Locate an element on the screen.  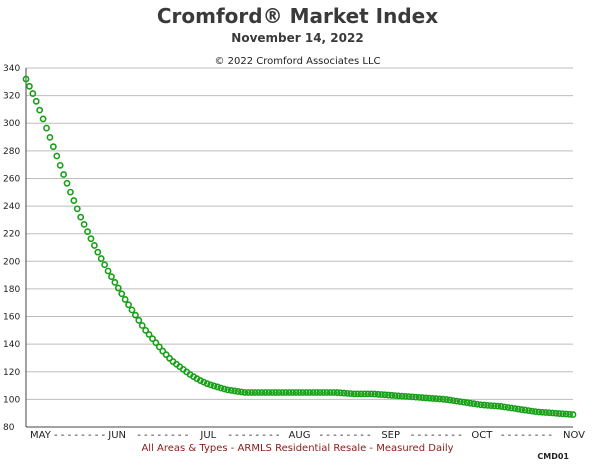
y-tick-label: 180 is located at coordinates (11, 290).